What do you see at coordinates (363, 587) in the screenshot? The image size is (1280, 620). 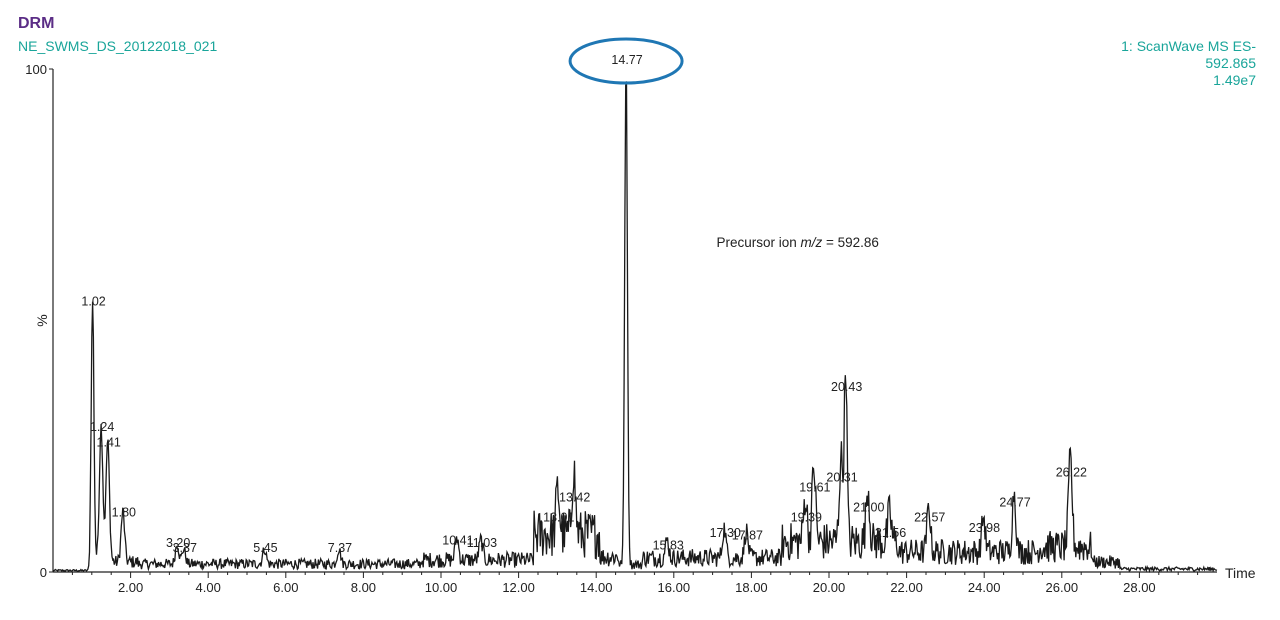 I see `x-tick-label: 8.00` at bounding box center [363, 587].